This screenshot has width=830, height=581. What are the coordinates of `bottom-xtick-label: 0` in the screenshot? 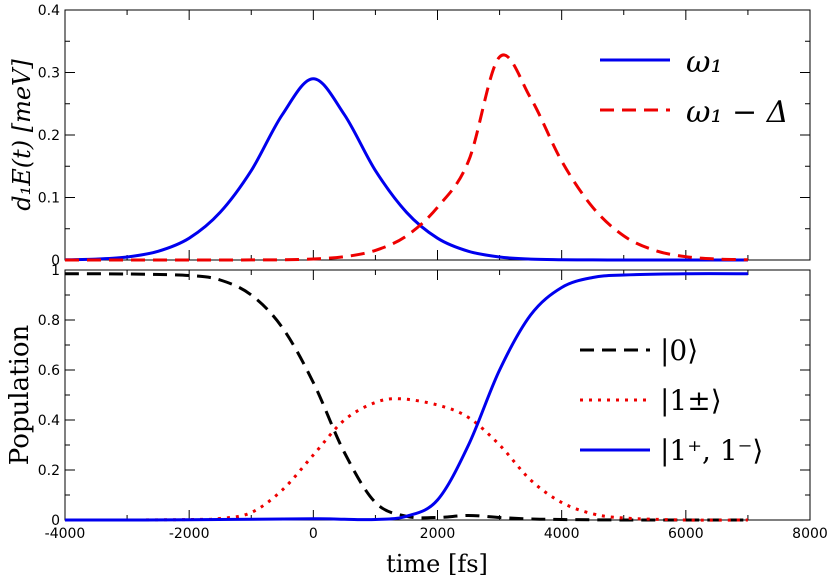 It's located at (313, 534).